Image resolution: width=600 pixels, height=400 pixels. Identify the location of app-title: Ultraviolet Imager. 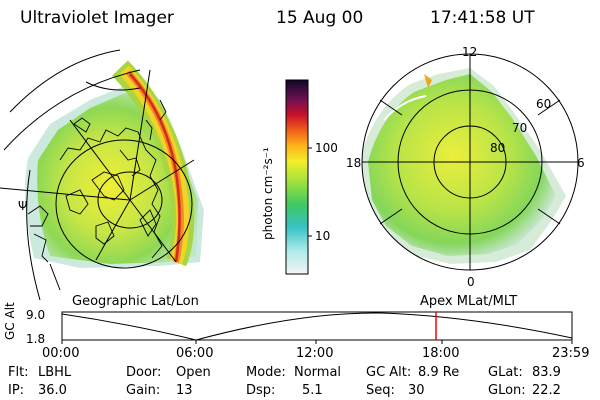
(97, 18).